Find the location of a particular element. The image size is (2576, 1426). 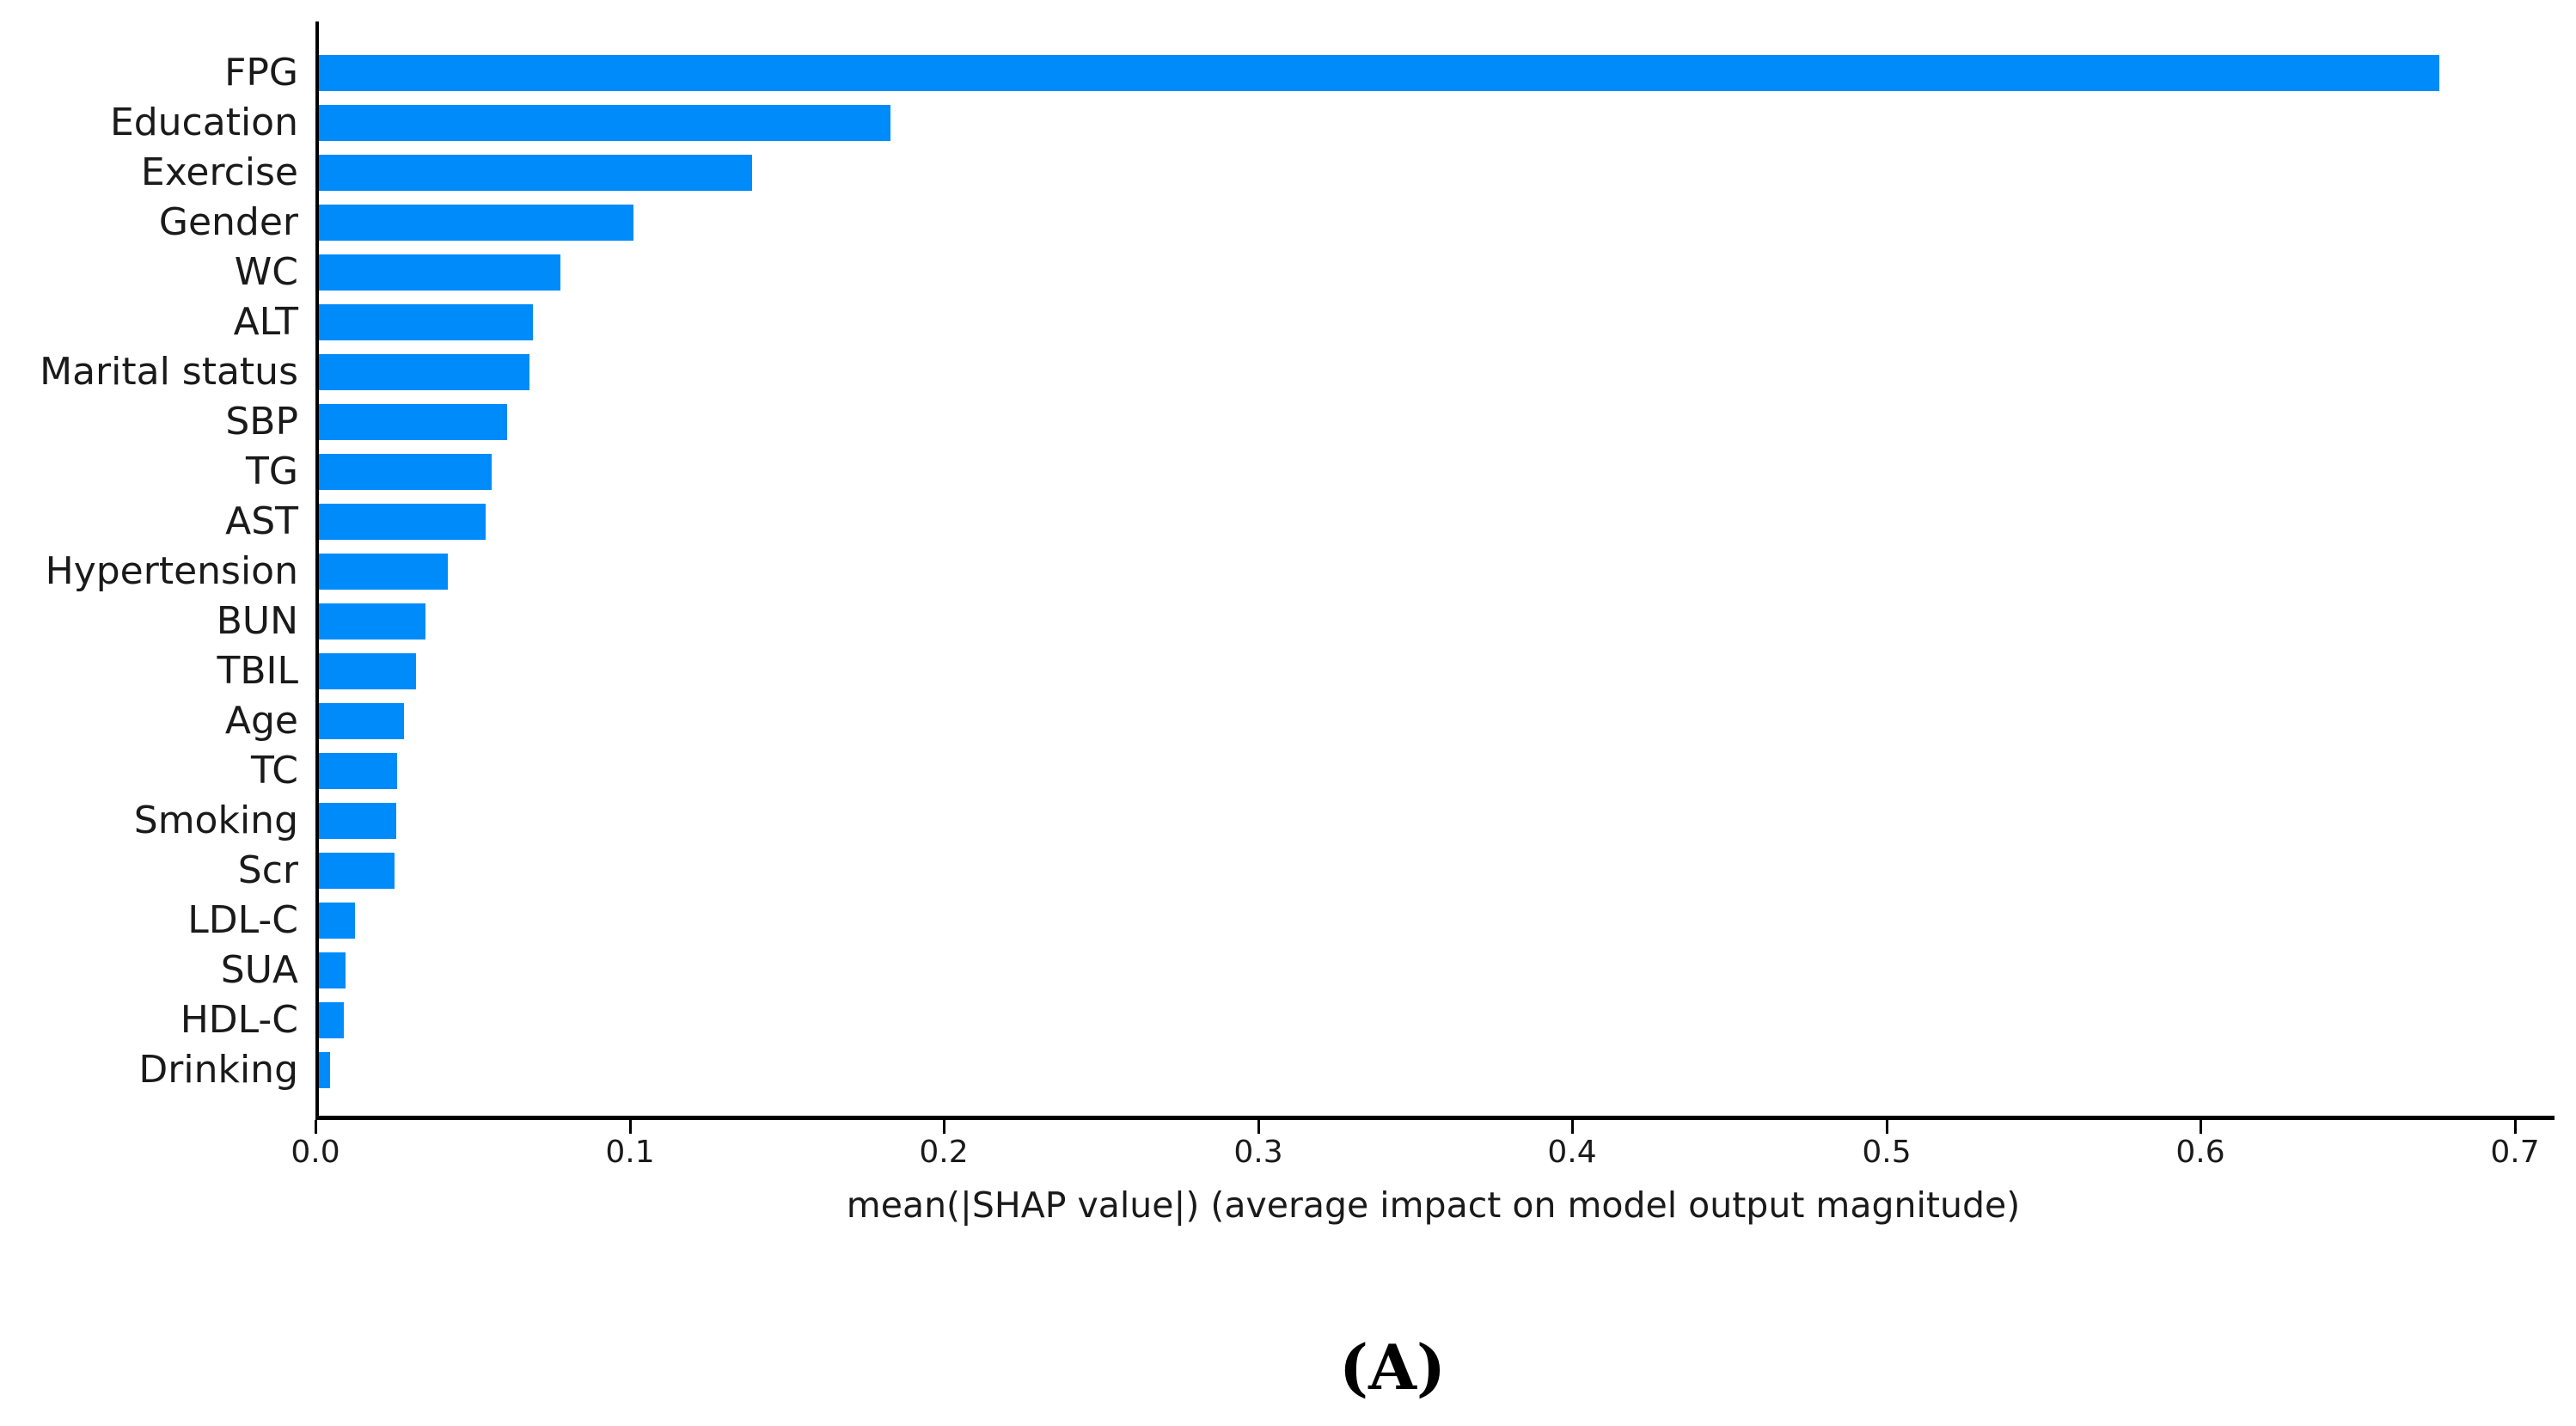

bar-tc is located at coordinates (358, 771).